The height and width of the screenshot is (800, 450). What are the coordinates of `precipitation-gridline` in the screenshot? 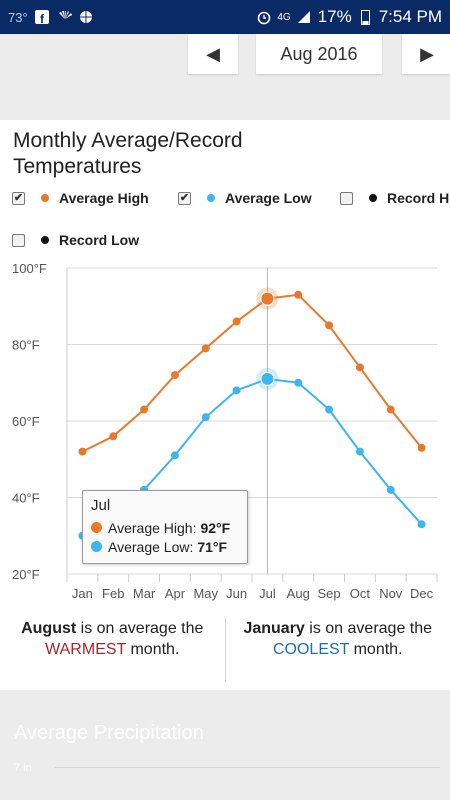 It's located at (247, 767).